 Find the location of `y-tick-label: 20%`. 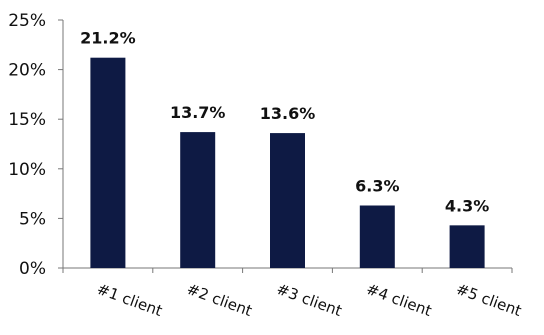

y-tick-label: 20% is located at coordinates (27, 71).